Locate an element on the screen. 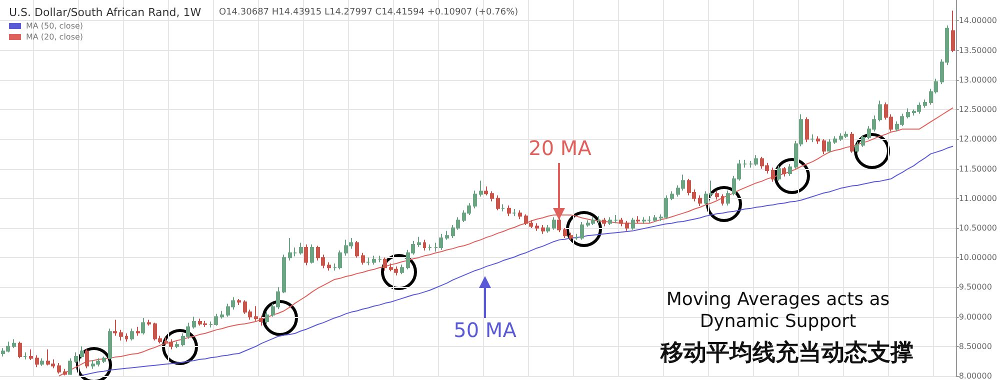  y-tick-label: 8.50000 is located at coordinates (975, 346).